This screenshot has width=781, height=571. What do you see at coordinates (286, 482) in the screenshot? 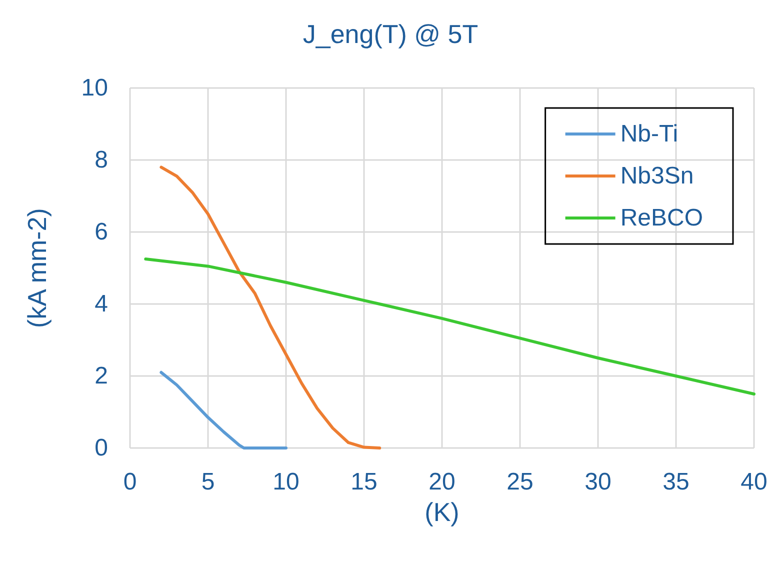
I see `x-tick-label: 10` at bounding box center [286, 482].